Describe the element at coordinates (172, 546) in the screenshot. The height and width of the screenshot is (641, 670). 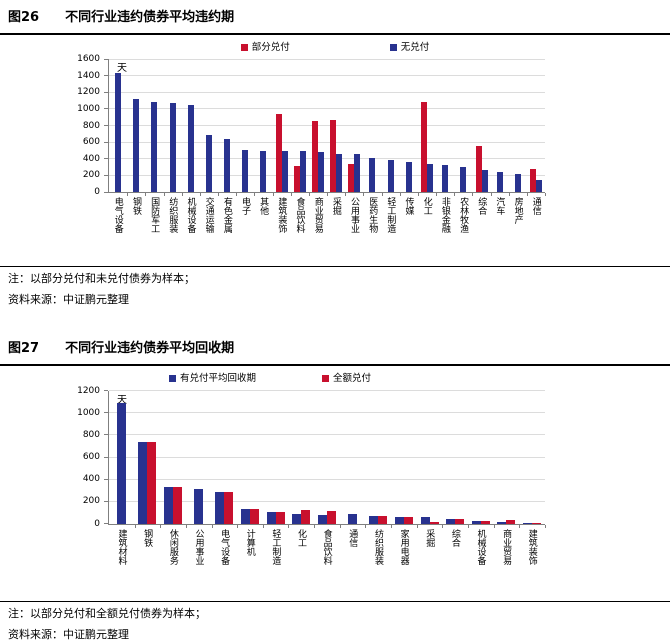
I see `x-tick-label-text: 休闲服务` at that location.